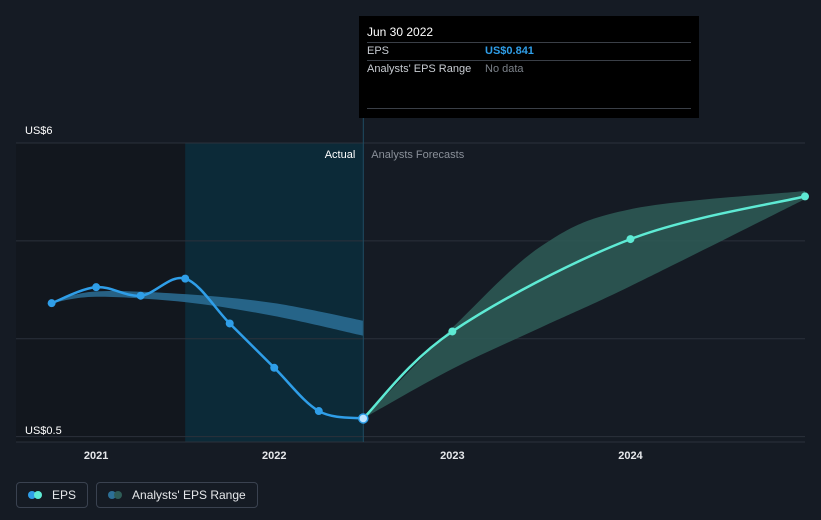 This screenshot has height=520, width=821. What do you see at coordinates (189, 495) in the screenshot?
I see `legend-range-label: Analysts' EPS Range` at bounding box center [189, 495].